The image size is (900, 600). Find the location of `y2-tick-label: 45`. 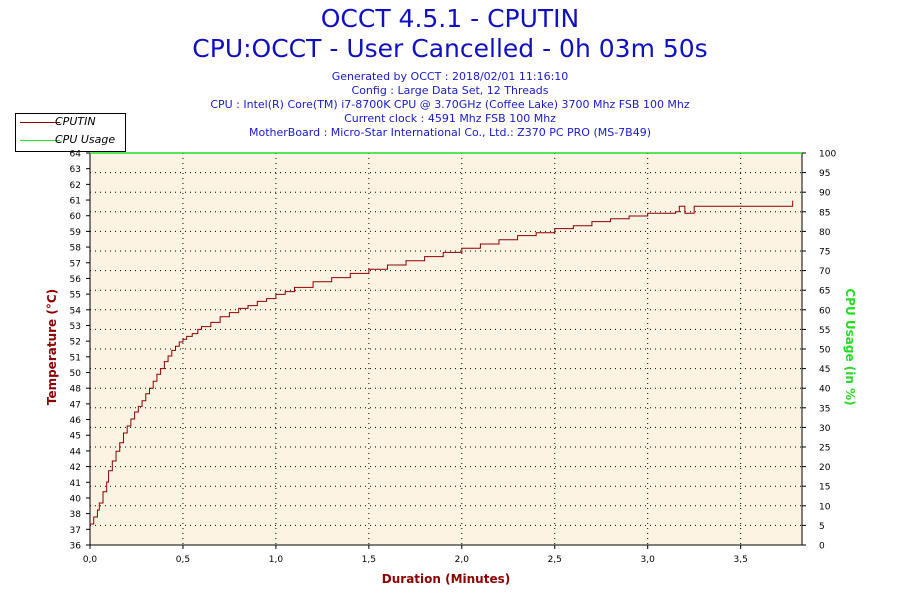

y2-tick-label: 45 is located at coordinates (824, 370).